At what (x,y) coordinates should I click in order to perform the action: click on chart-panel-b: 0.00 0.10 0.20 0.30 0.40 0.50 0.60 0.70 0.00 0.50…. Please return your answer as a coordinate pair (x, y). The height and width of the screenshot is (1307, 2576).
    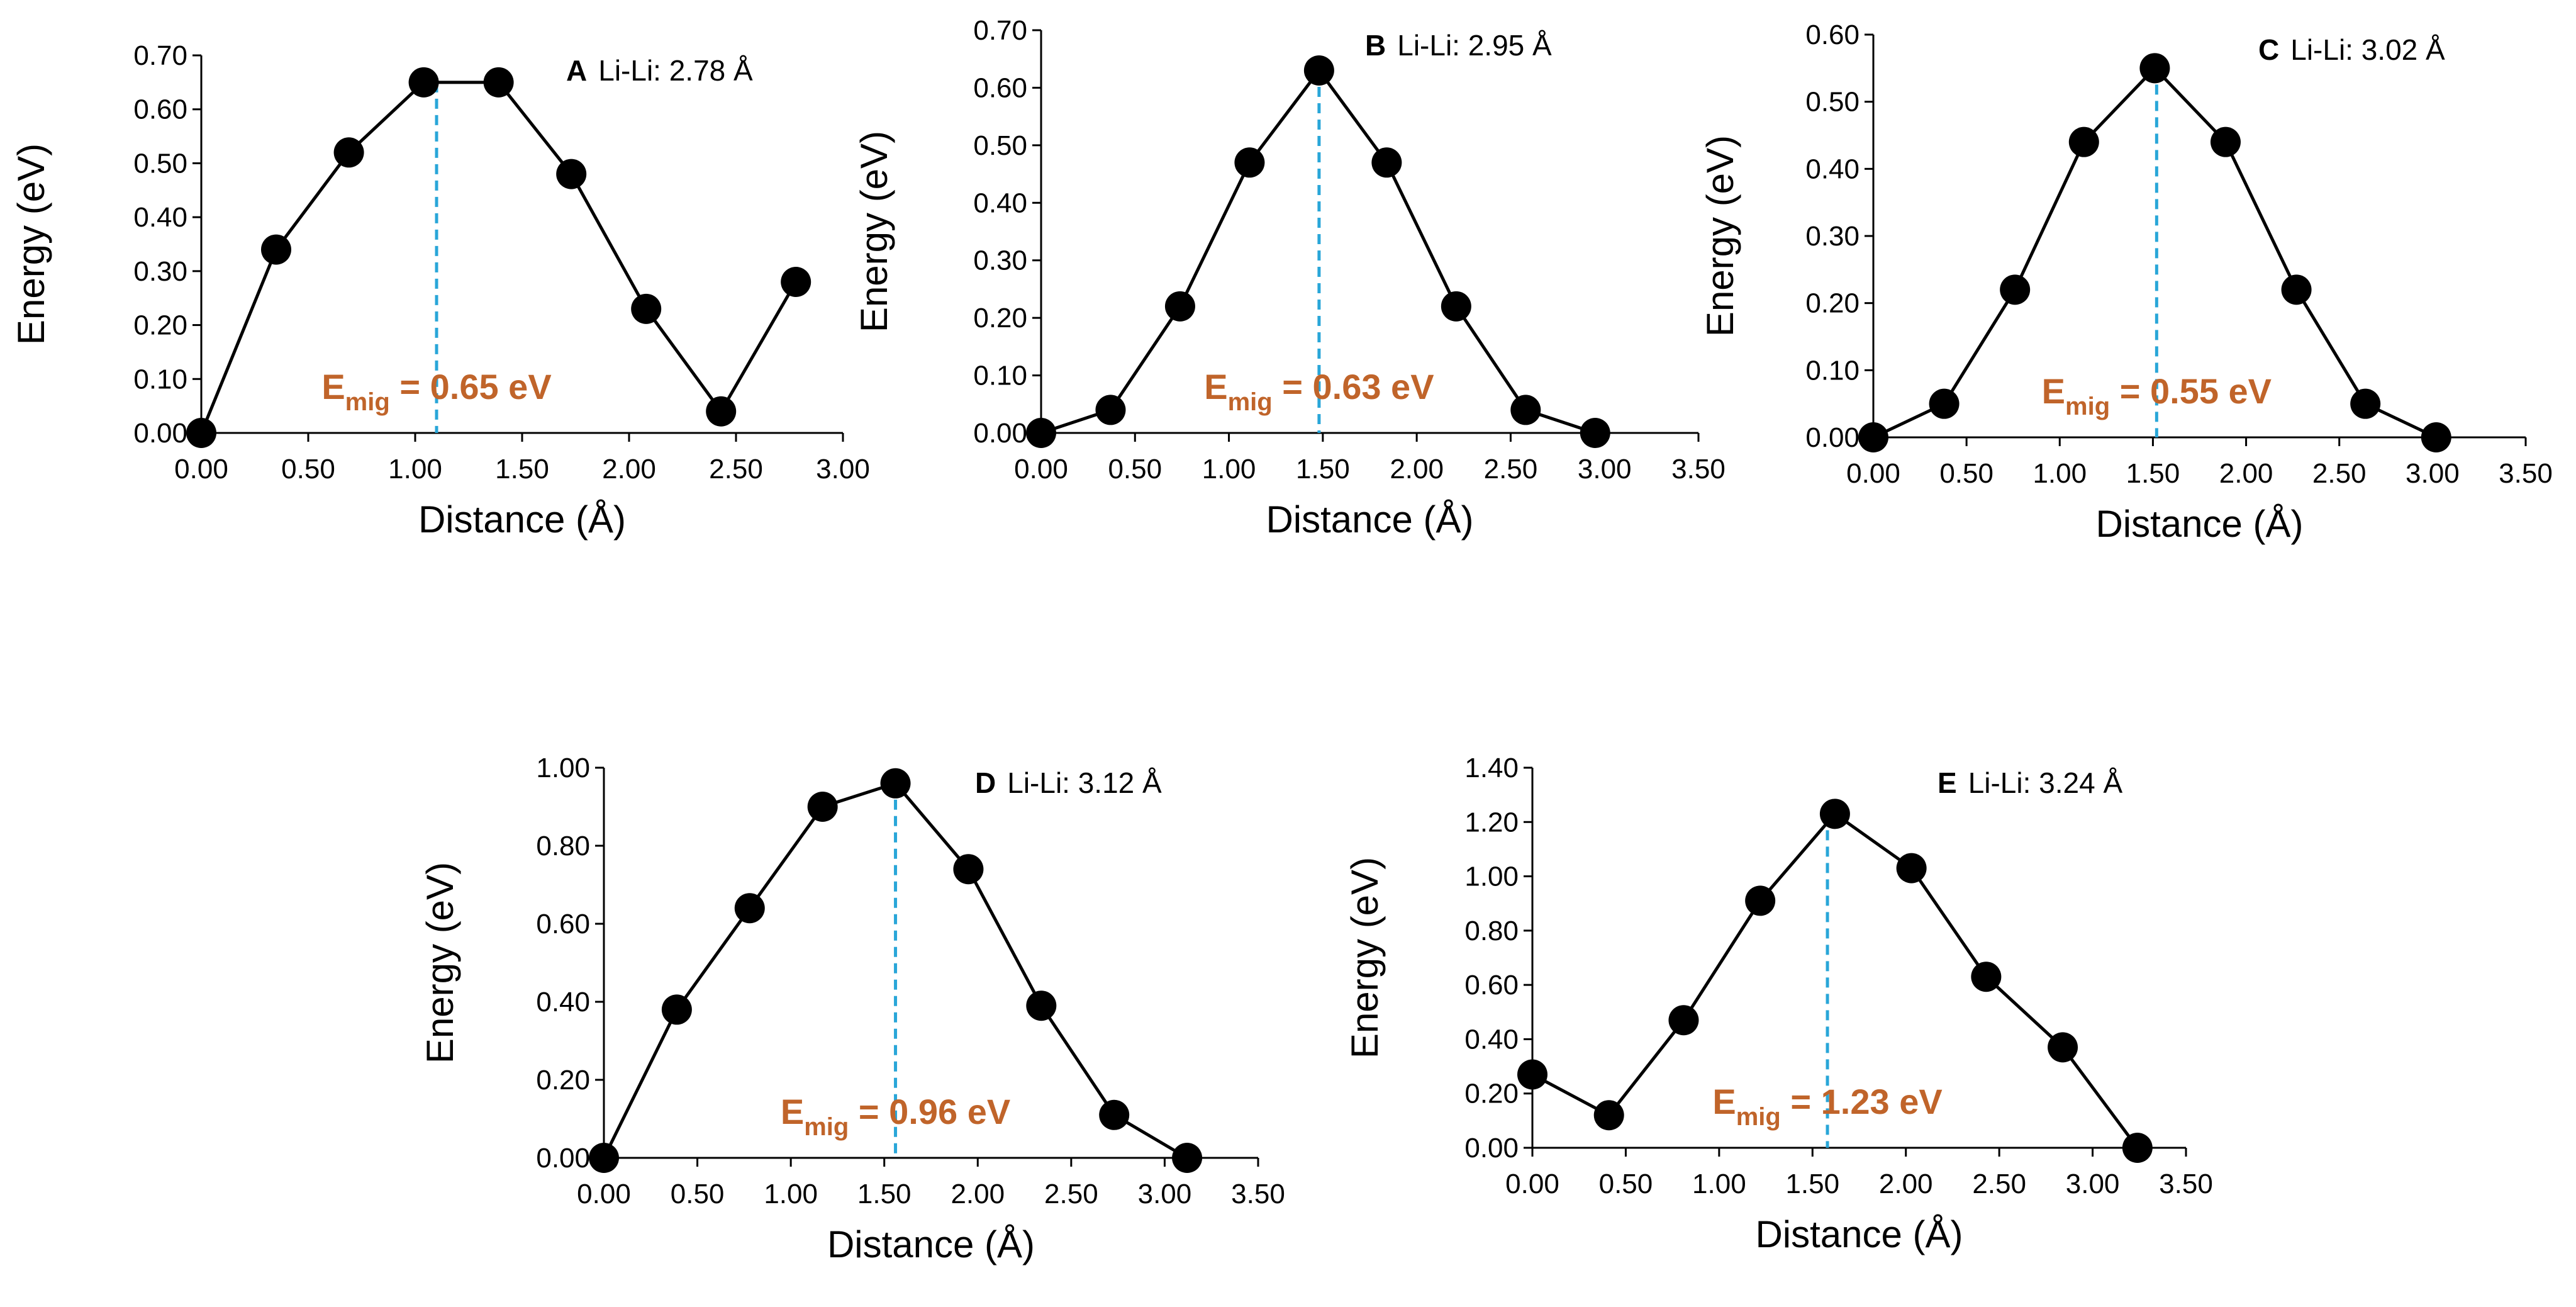
    Looking at the image, I should click on (1289, 278).